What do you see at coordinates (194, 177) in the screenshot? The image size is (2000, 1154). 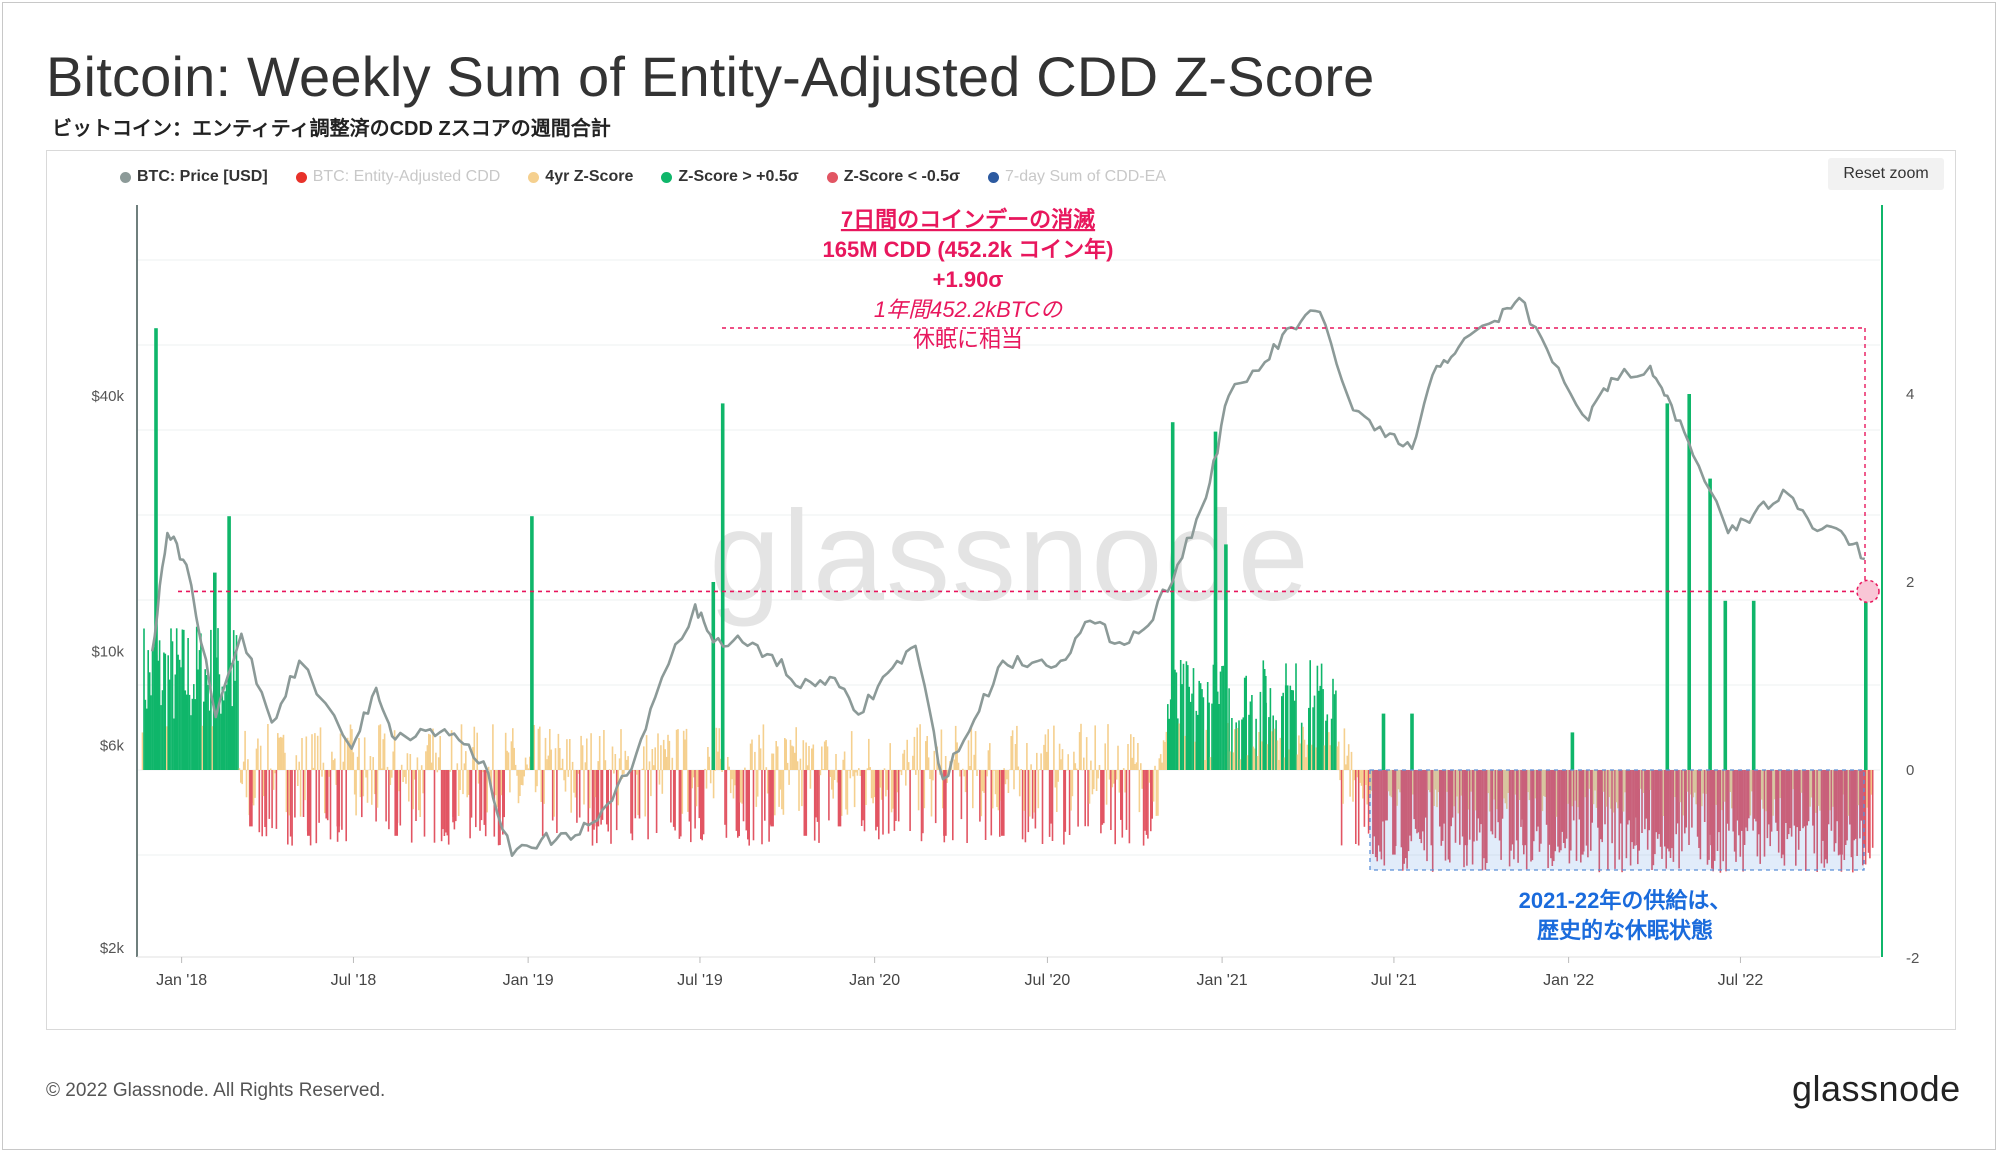 I see `legend-item: BTC: Price [USD]` at bounding box center [194, 177].